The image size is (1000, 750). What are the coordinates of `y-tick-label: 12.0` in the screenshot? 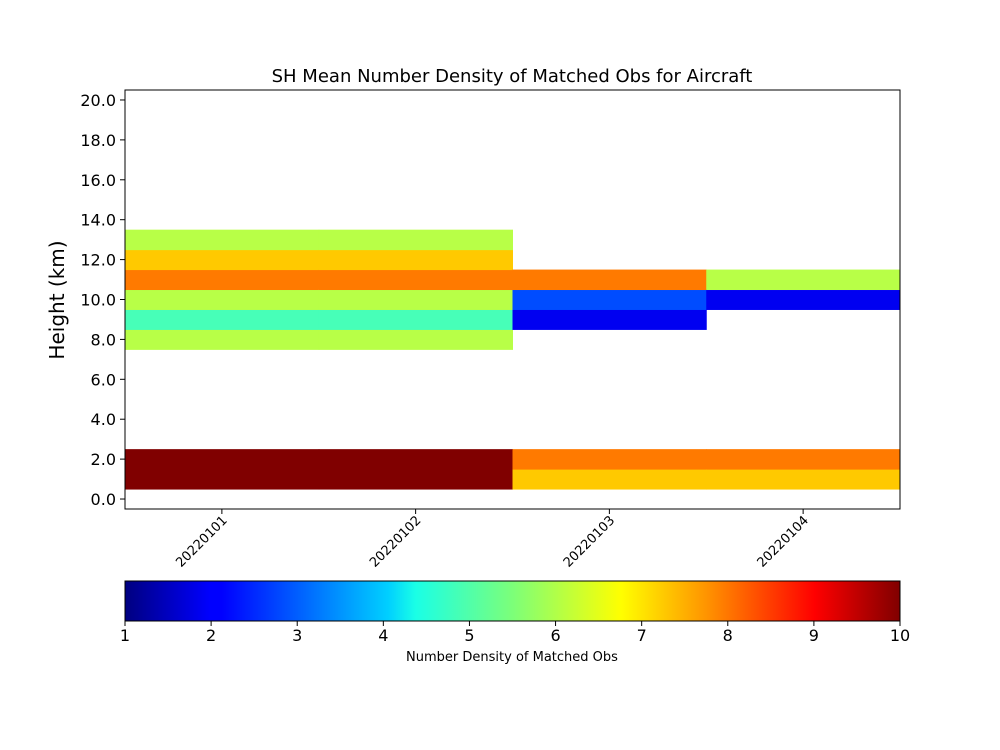 It's located at (98, 260).